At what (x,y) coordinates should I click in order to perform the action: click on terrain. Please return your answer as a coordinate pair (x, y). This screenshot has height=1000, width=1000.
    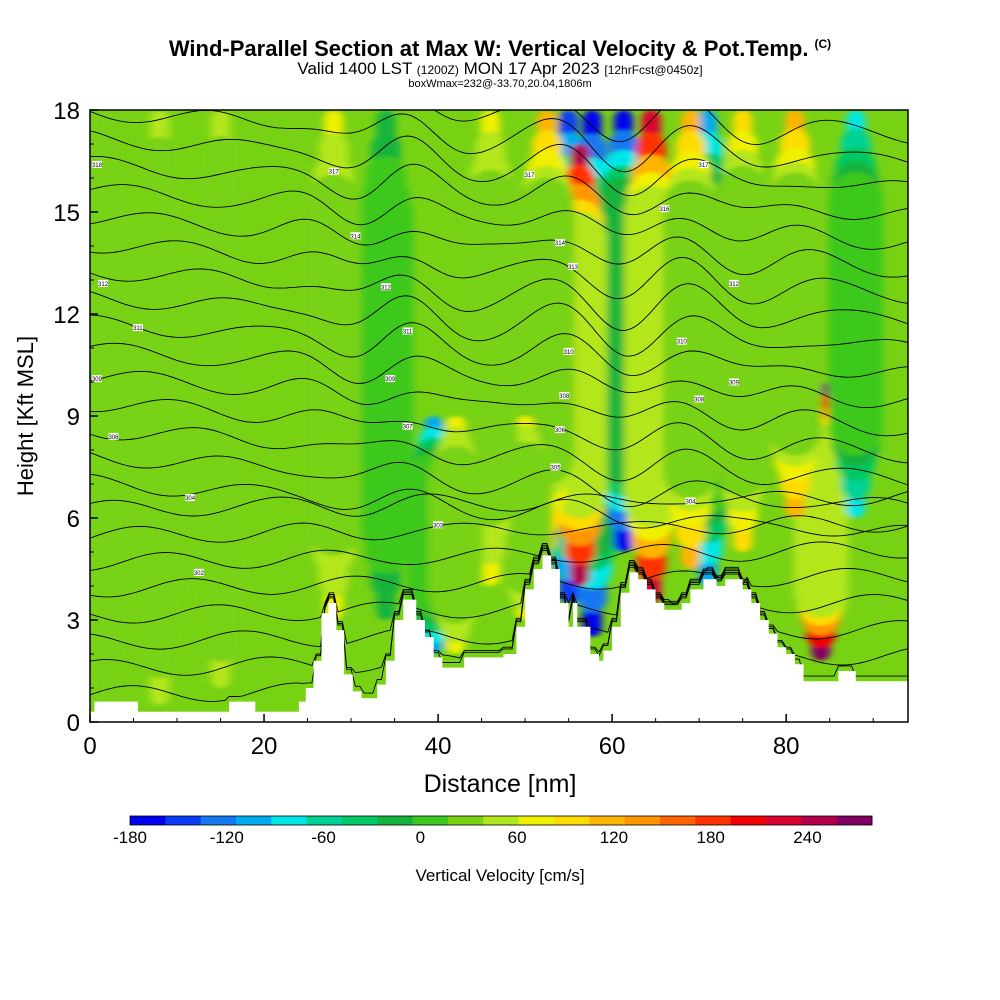
    Looking at the image, I should click on (499, 638).